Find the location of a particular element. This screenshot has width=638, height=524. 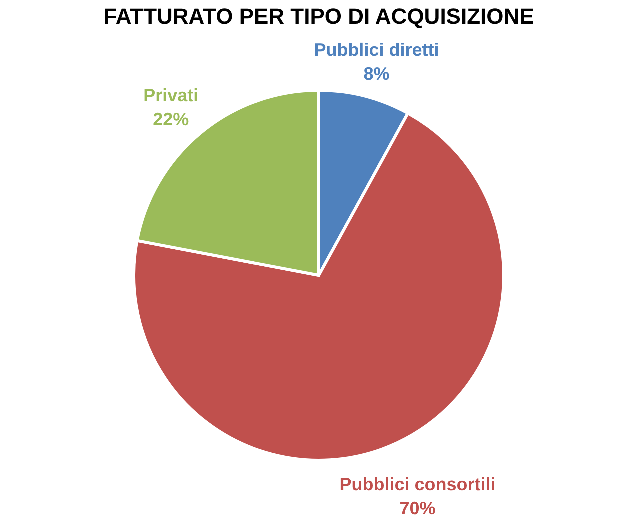

data-label: 8% is located at coordinates (377, 74).